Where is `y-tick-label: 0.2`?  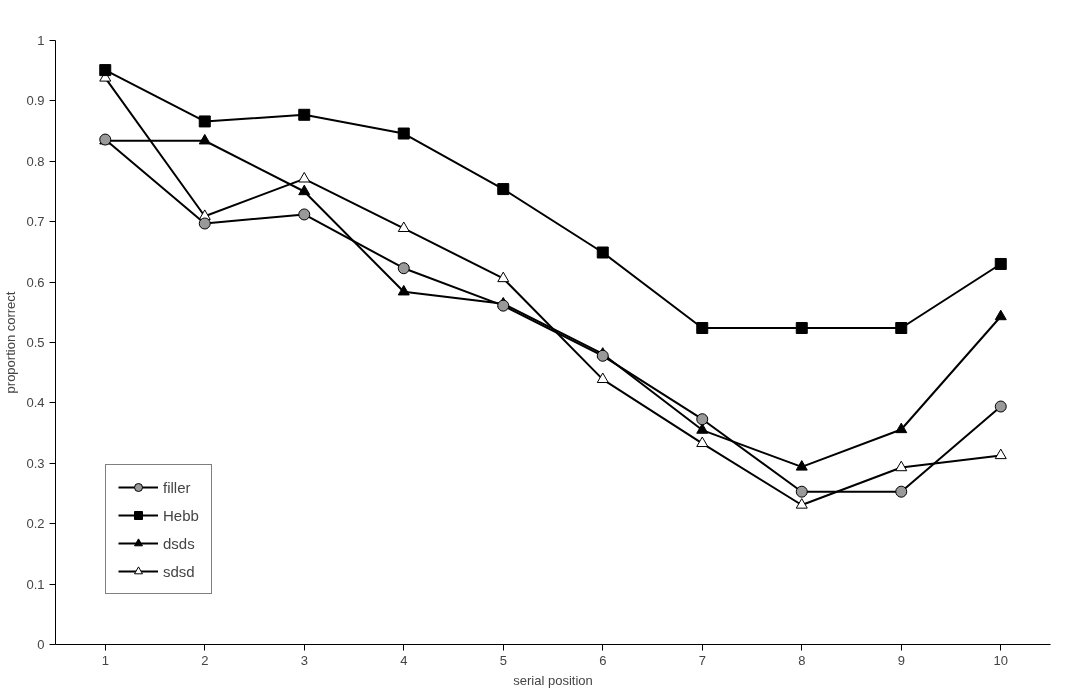 y-tick-label: 0.2 is located at coordinates (35, 524).